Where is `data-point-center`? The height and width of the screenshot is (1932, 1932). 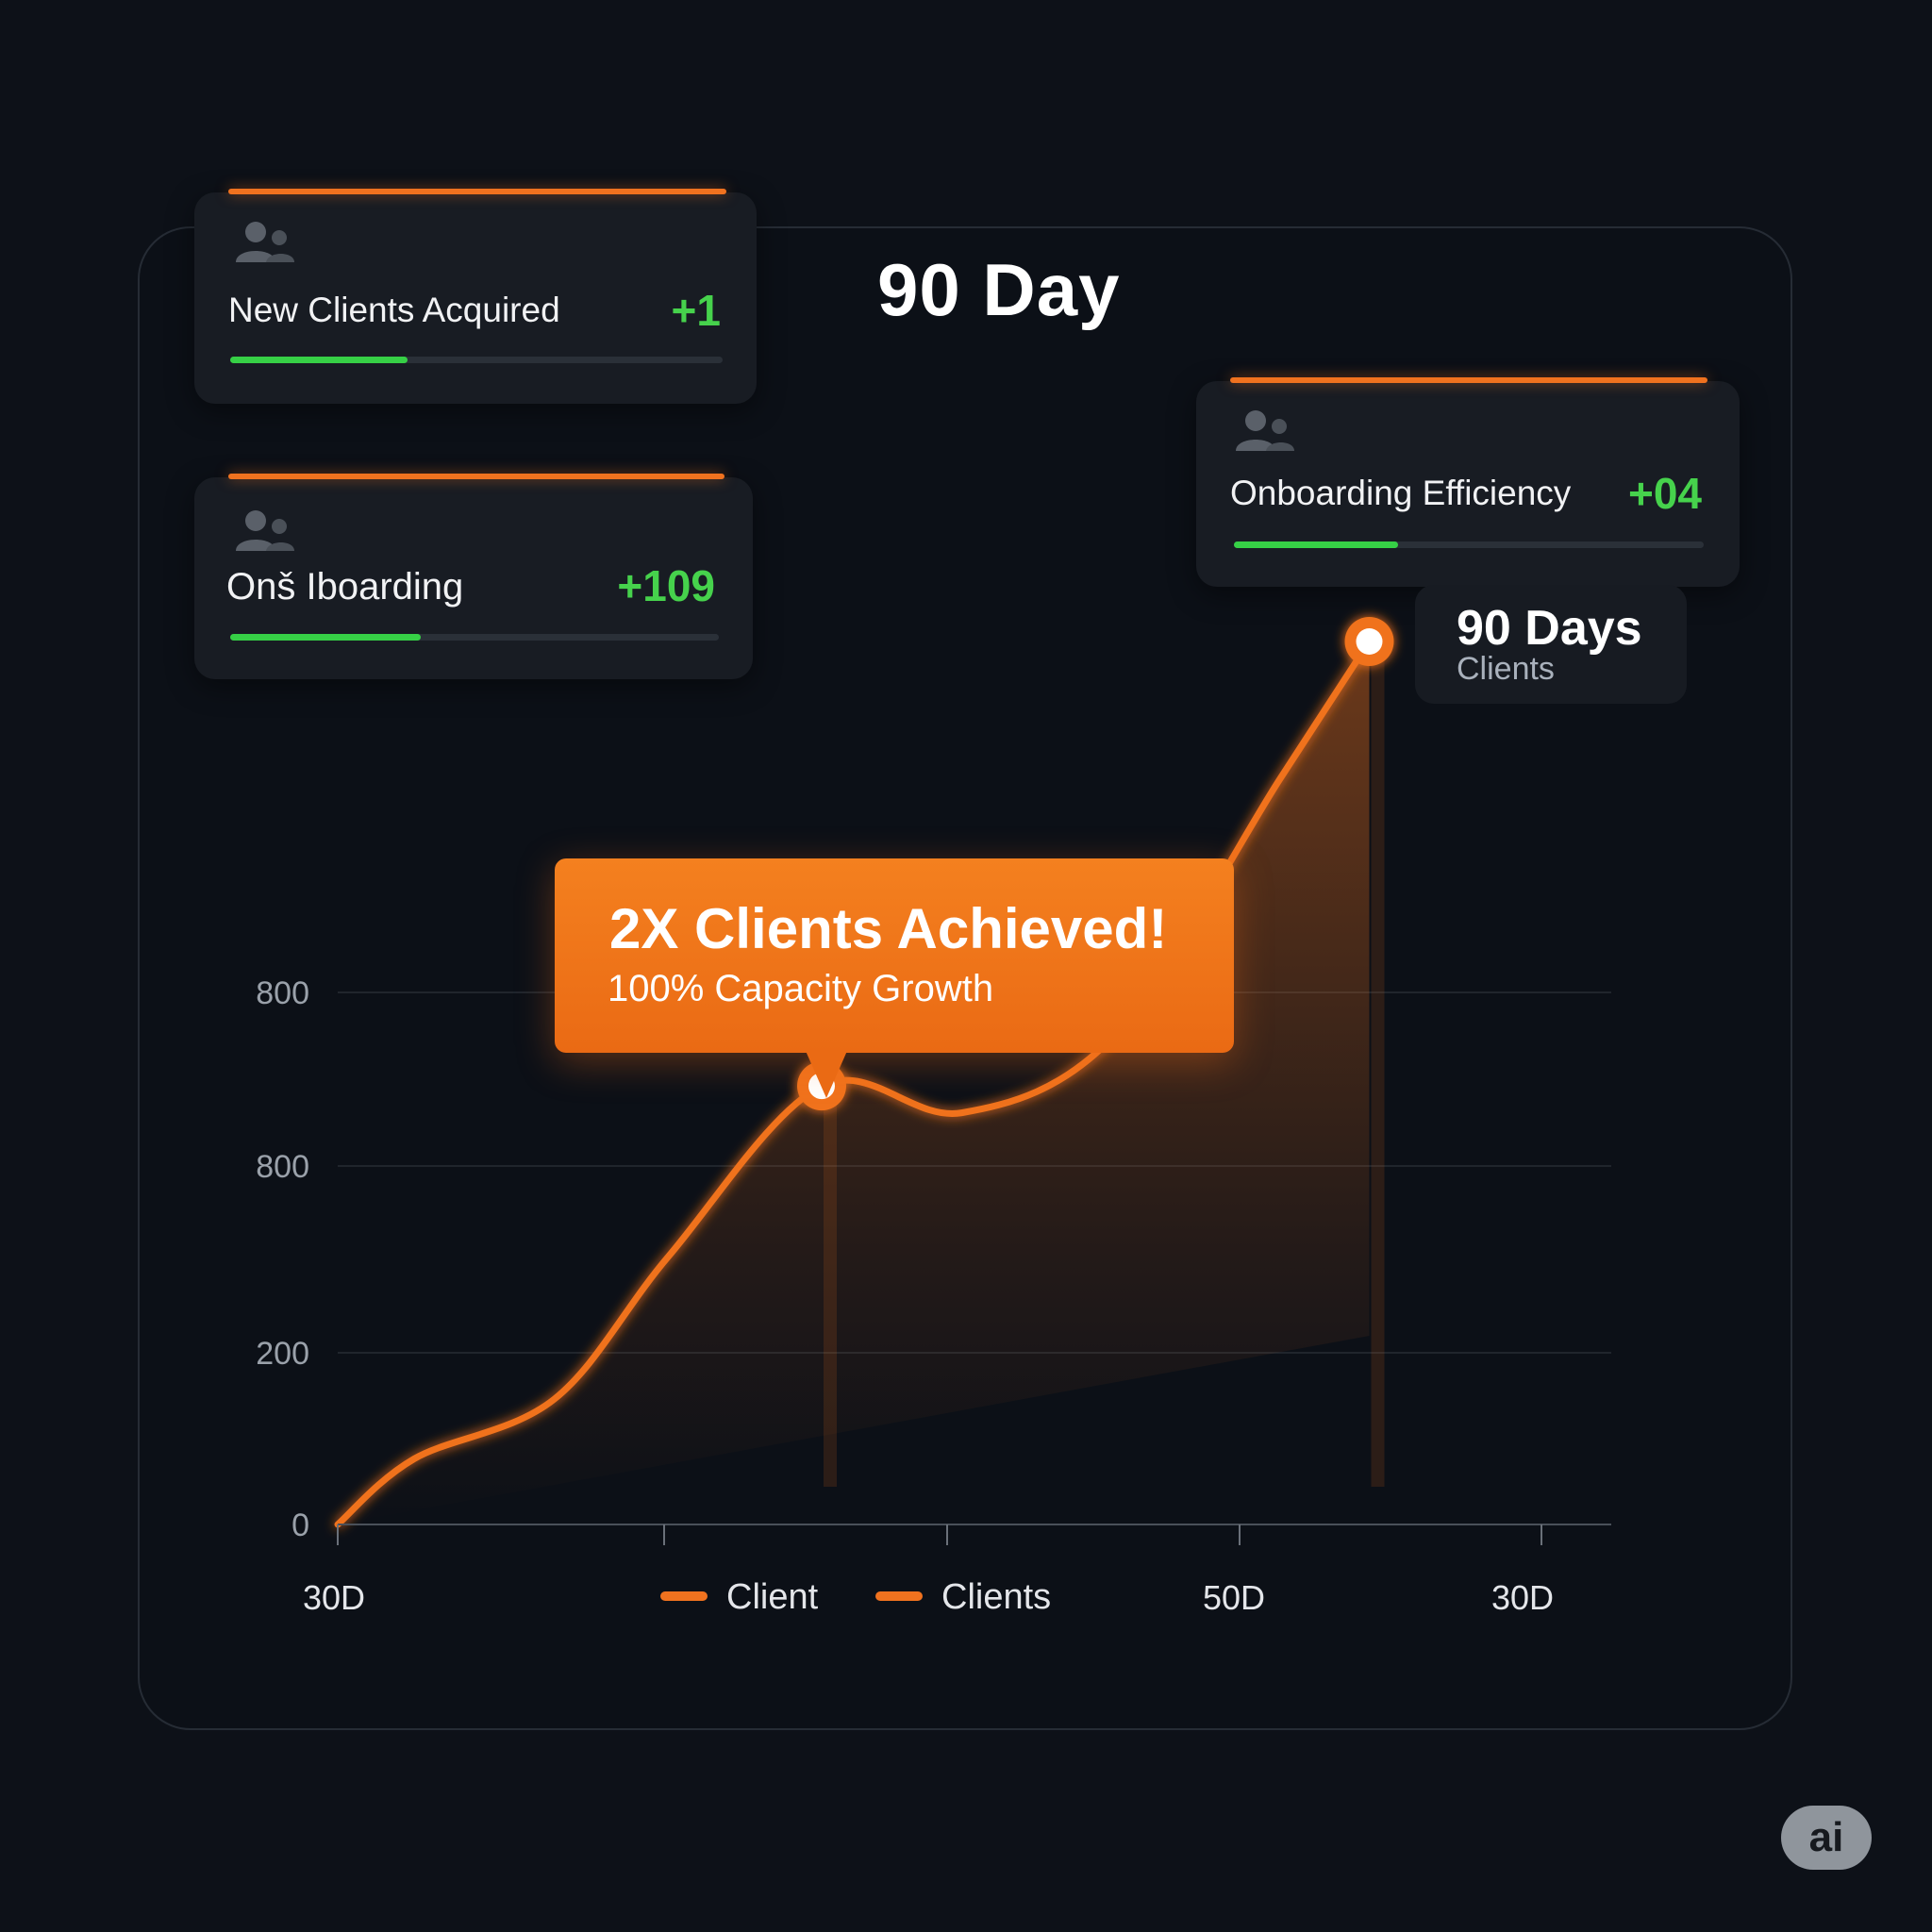 data-point-center is located at coordinates (1370, 642).